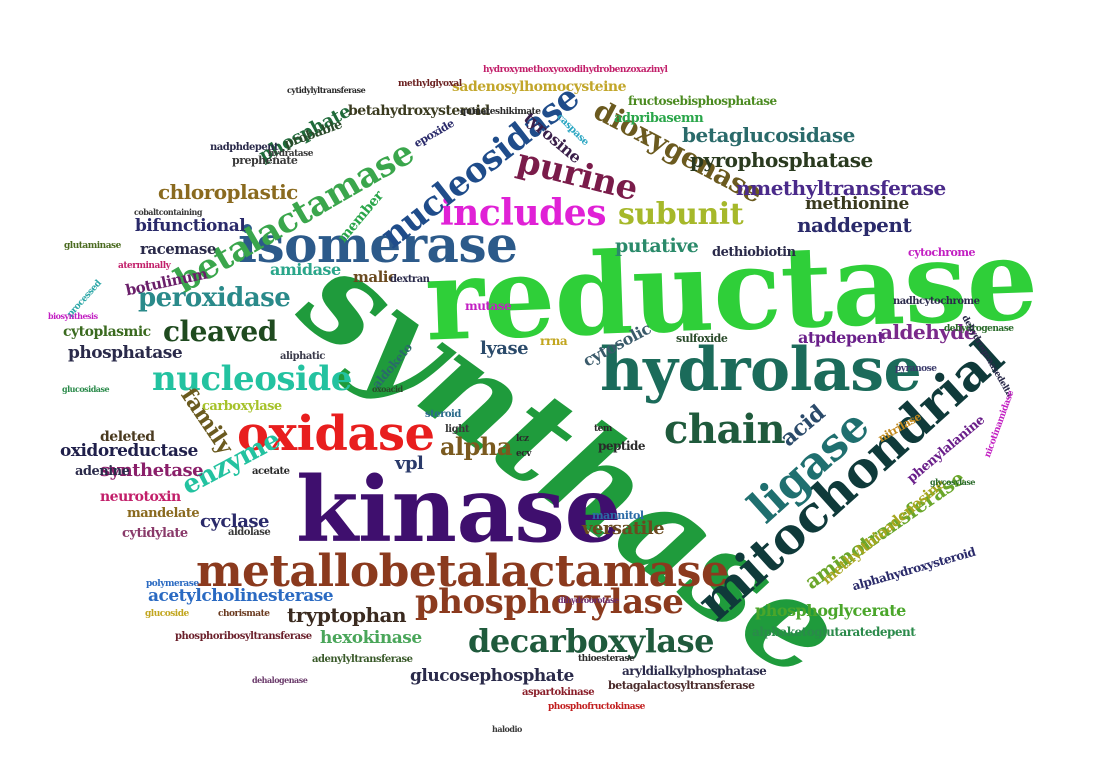 The image size is (1098, 766). Describe the element at coordinates (241, 596) in the screenshot. I see `cloud-word: acetylcholinesterase` at that location.